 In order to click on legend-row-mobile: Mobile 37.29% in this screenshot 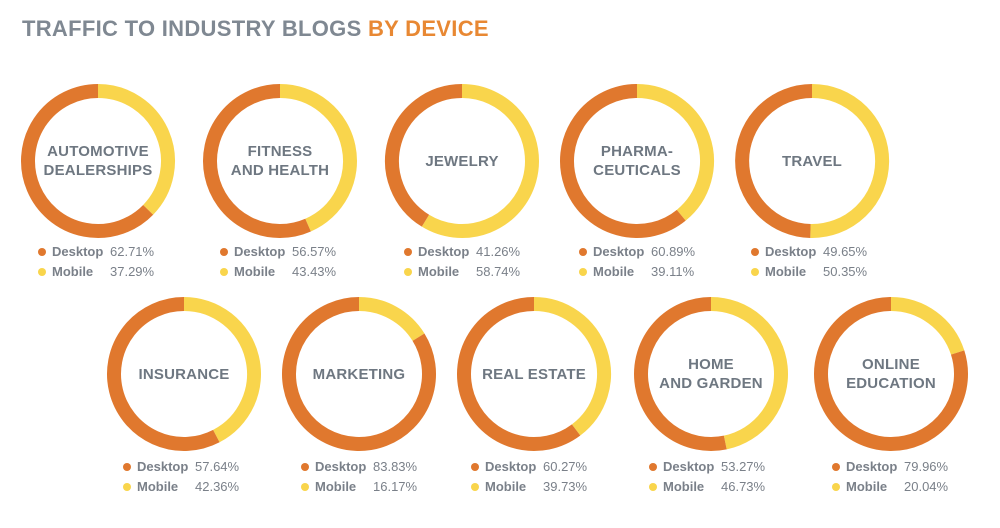, I will do `click(128, 272)`.